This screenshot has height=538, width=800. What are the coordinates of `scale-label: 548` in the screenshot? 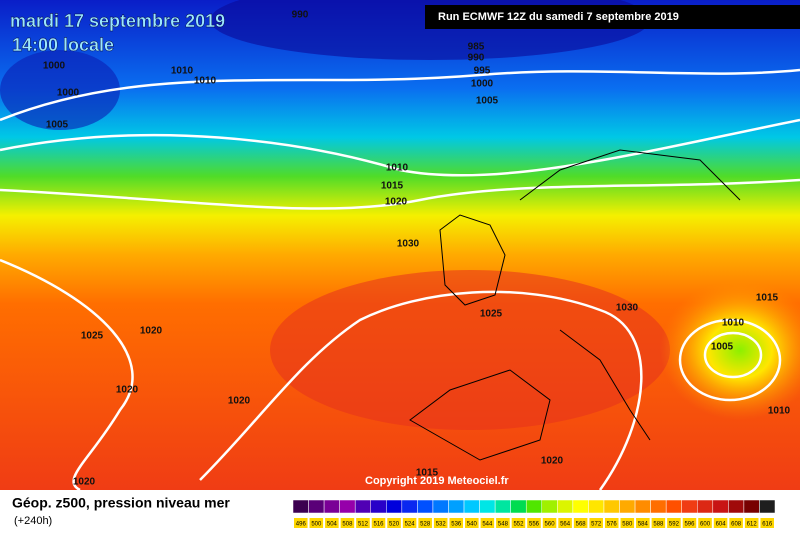 It's located at (503, 525).